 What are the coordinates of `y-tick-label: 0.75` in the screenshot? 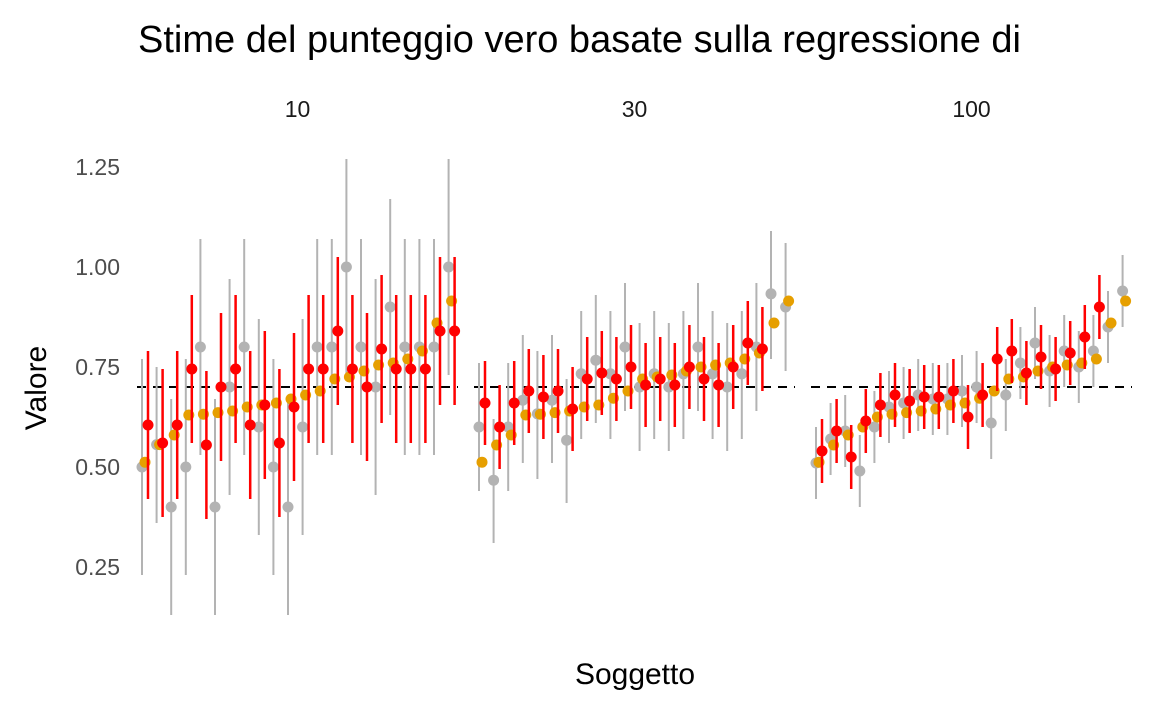 It's located at (97, 367).